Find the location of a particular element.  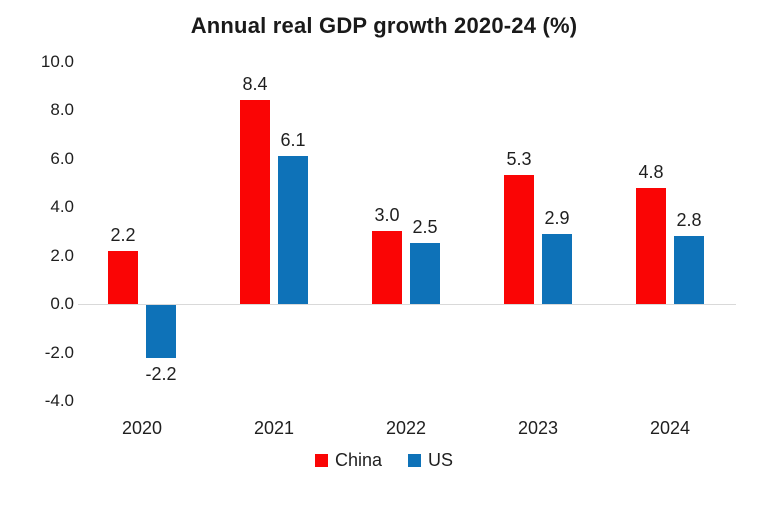

y-axis-tick-label: 8.0 is located at coordinates (62, 109).